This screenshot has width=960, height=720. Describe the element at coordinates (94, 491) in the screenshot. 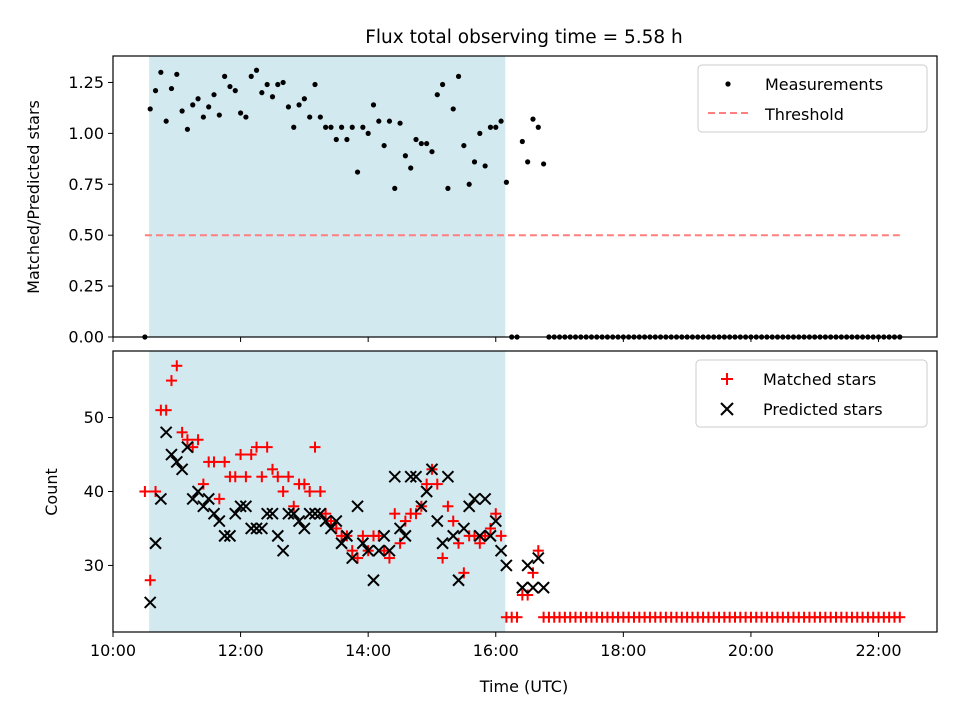

I see `y-tick-label: 40` at that location.